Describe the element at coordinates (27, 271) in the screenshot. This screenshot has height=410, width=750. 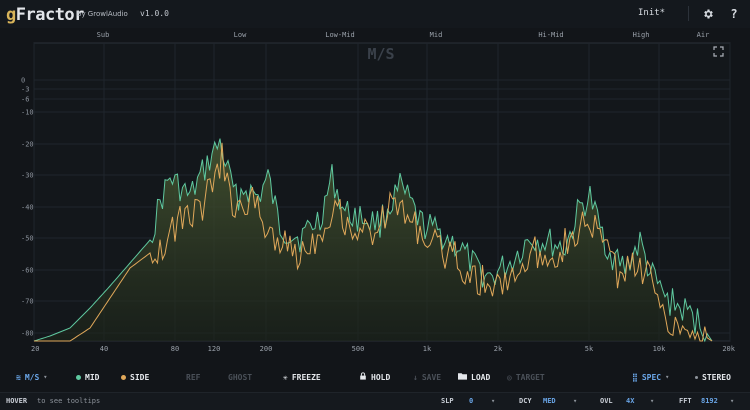
I see `db-tick-label: -60` at that location.